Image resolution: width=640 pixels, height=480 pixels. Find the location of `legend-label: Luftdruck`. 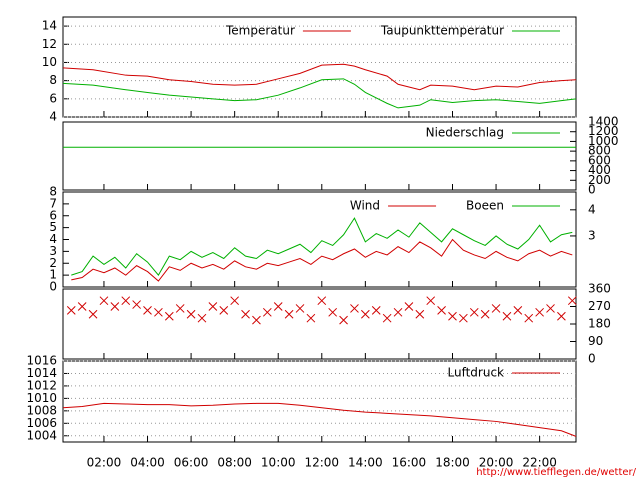

legend-label: Luftdruck is located at coordinates (475, 373).